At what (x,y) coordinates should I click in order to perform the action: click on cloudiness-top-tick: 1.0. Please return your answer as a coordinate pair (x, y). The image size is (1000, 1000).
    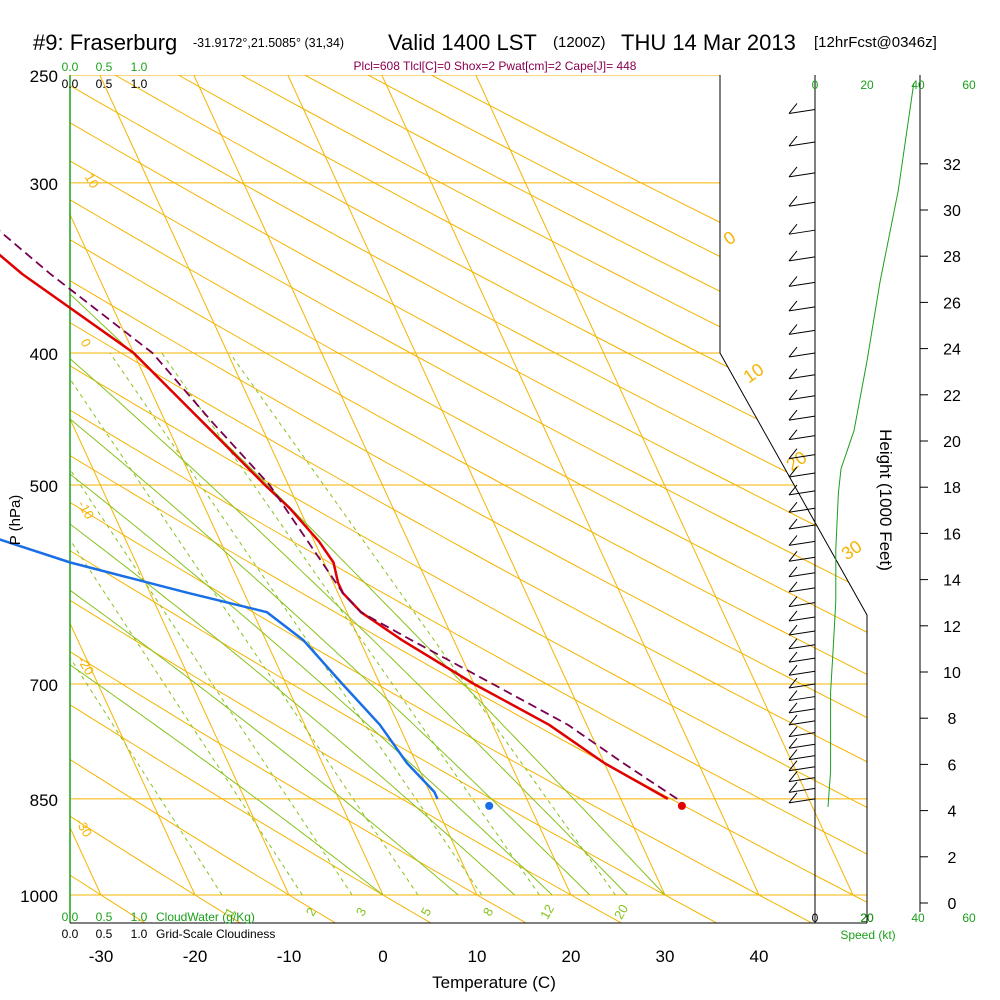
    Looking at the image, I should click on (139, 84).